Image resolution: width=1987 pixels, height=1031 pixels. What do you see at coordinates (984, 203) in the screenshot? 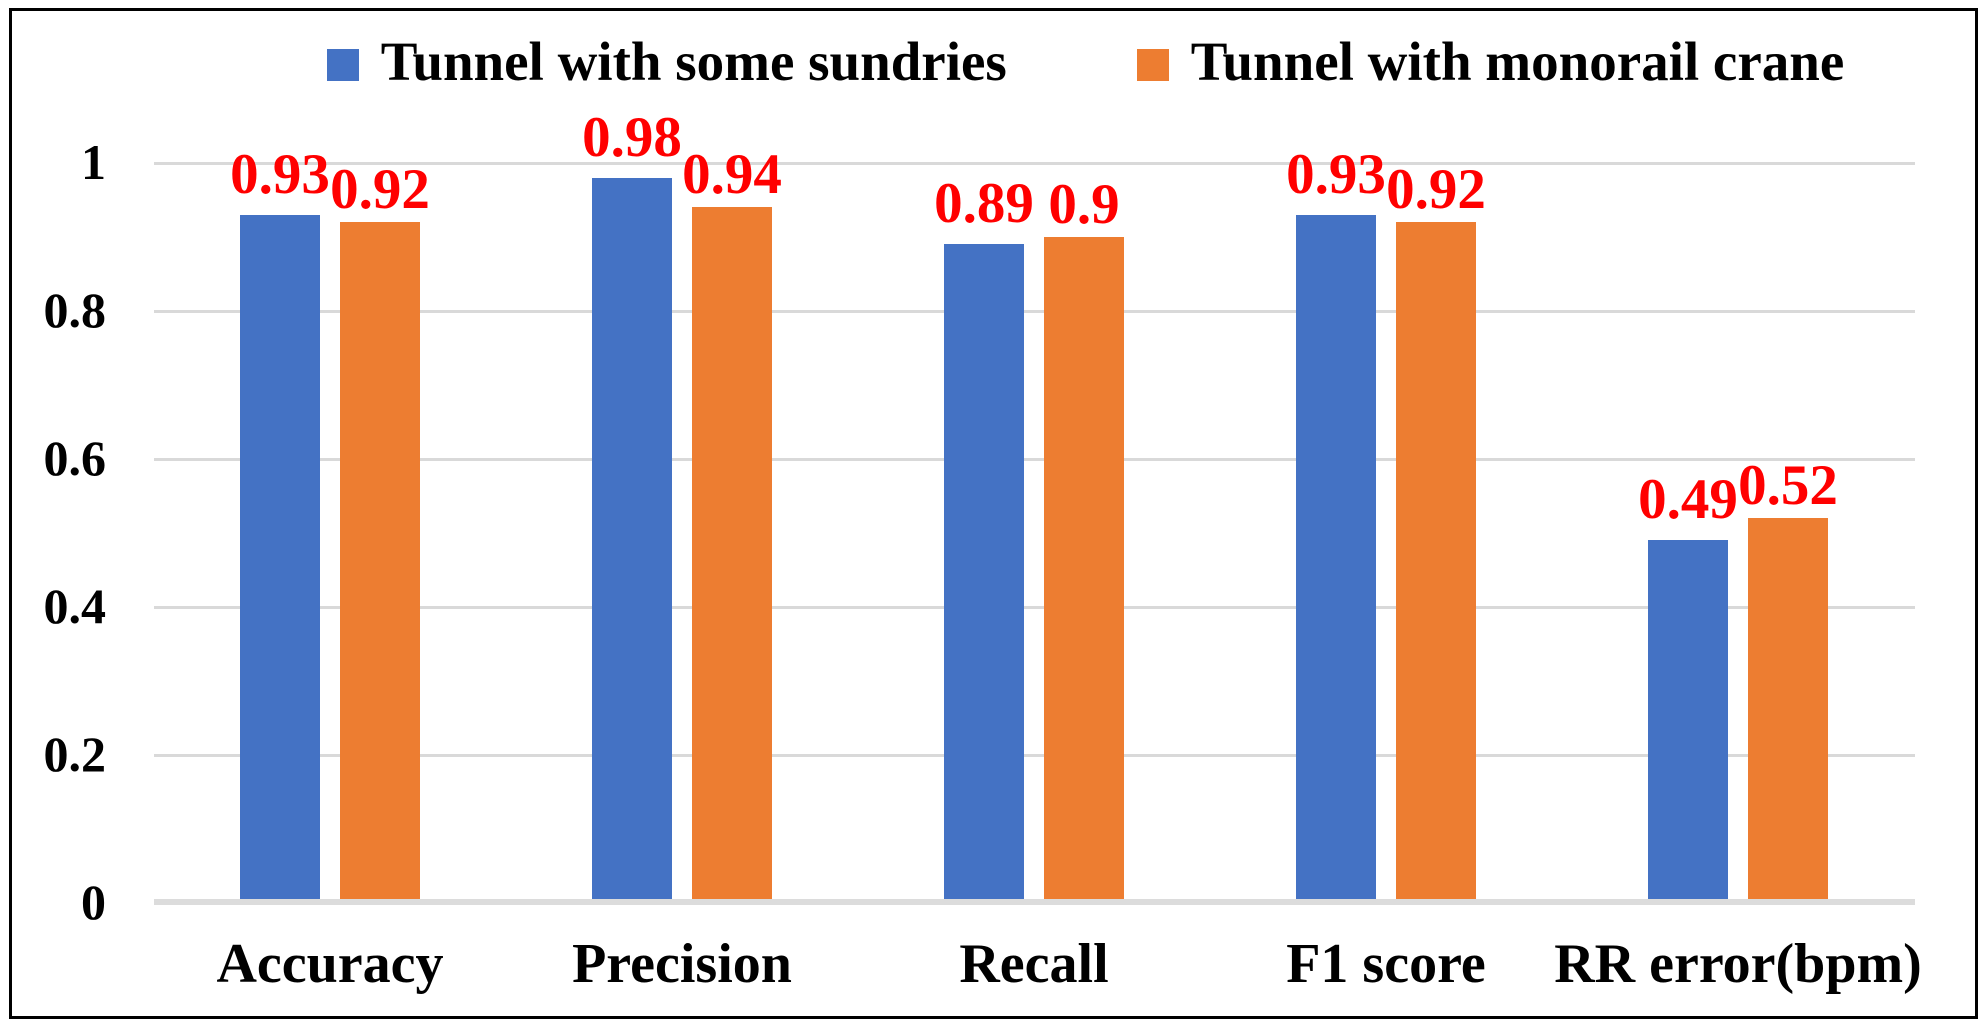
I see `data-label: 0.89` at bounding box center [984, 203].